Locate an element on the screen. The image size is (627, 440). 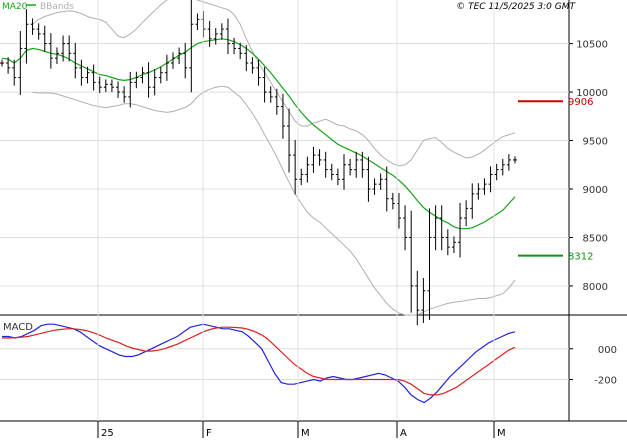
signal-line is located at coordinates (259, 361).